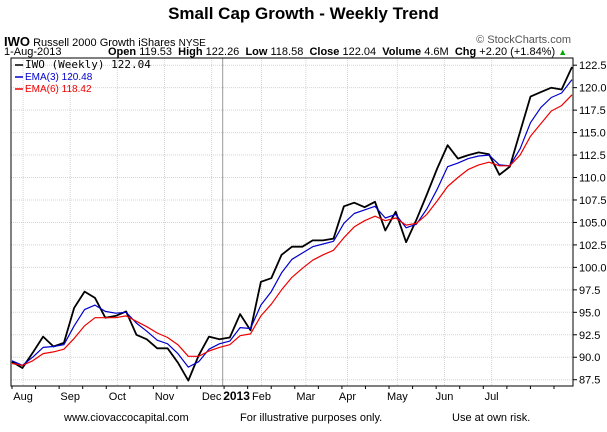 The height and width of the screenshot is (432, 607). I want to click on x-tick-label: Aug, so click(23, 397).